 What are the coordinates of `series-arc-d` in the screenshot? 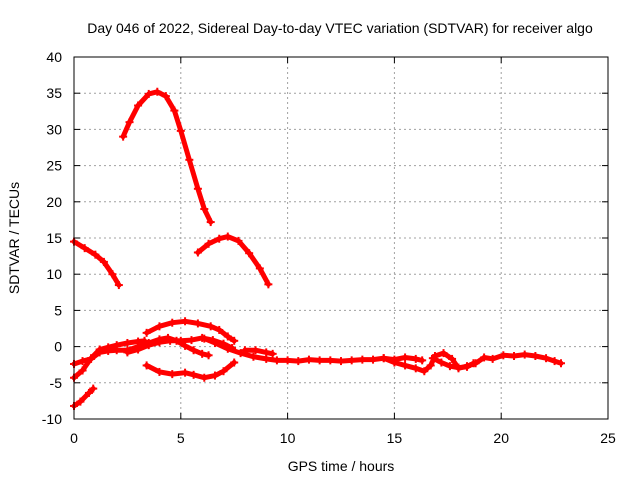 It's located at (83, 397).